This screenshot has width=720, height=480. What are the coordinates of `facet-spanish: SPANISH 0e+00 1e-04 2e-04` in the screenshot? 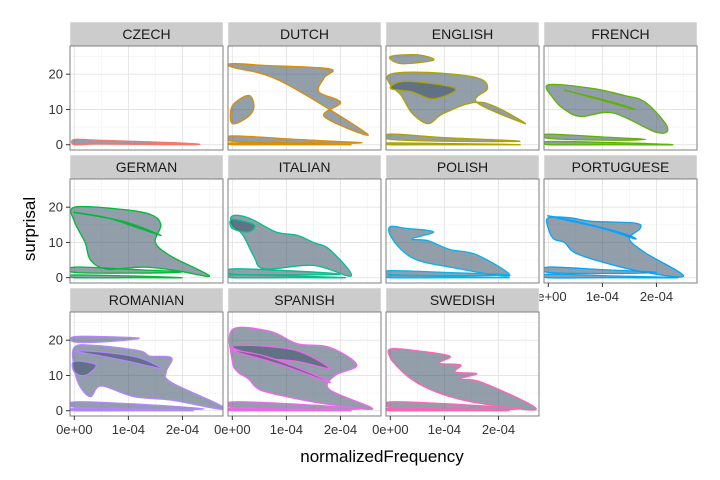 It's located at (298, 362).